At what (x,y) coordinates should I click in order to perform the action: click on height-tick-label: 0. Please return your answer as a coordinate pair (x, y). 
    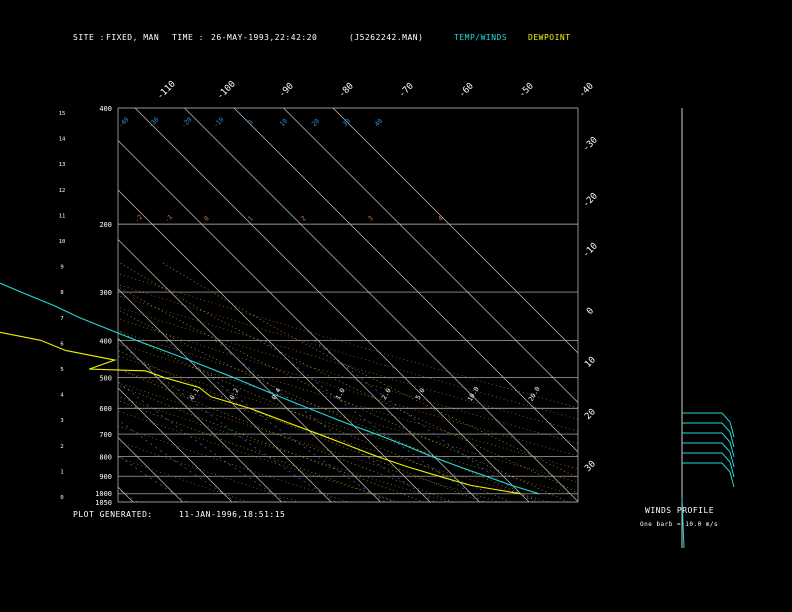
    Looking at the image, I should click on (61, 498).